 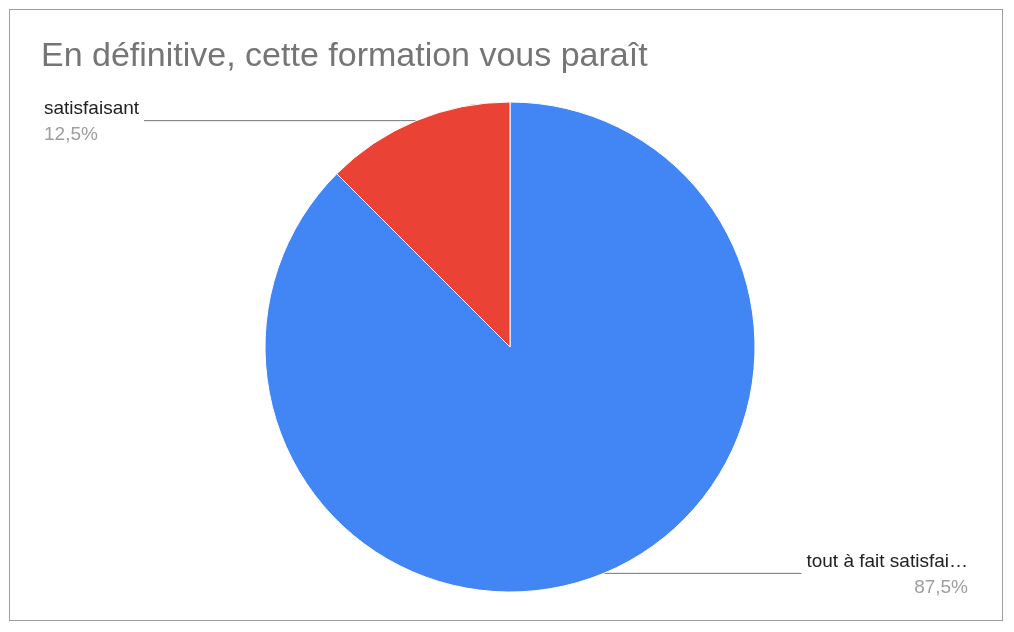 What do you see at coordinates (941, 586) in the screenshot?
I see `data-label: 87,5%` at bounding box center [941, 586].